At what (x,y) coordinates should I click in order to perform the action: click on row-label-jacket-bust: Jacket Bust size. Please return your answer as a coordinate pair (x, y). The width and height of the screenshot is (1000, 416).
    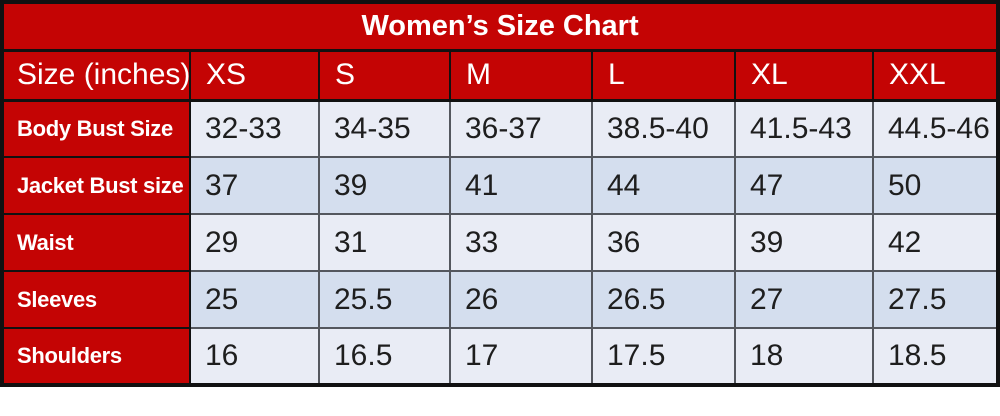
    Looking at the image, I should click on (96, 185).